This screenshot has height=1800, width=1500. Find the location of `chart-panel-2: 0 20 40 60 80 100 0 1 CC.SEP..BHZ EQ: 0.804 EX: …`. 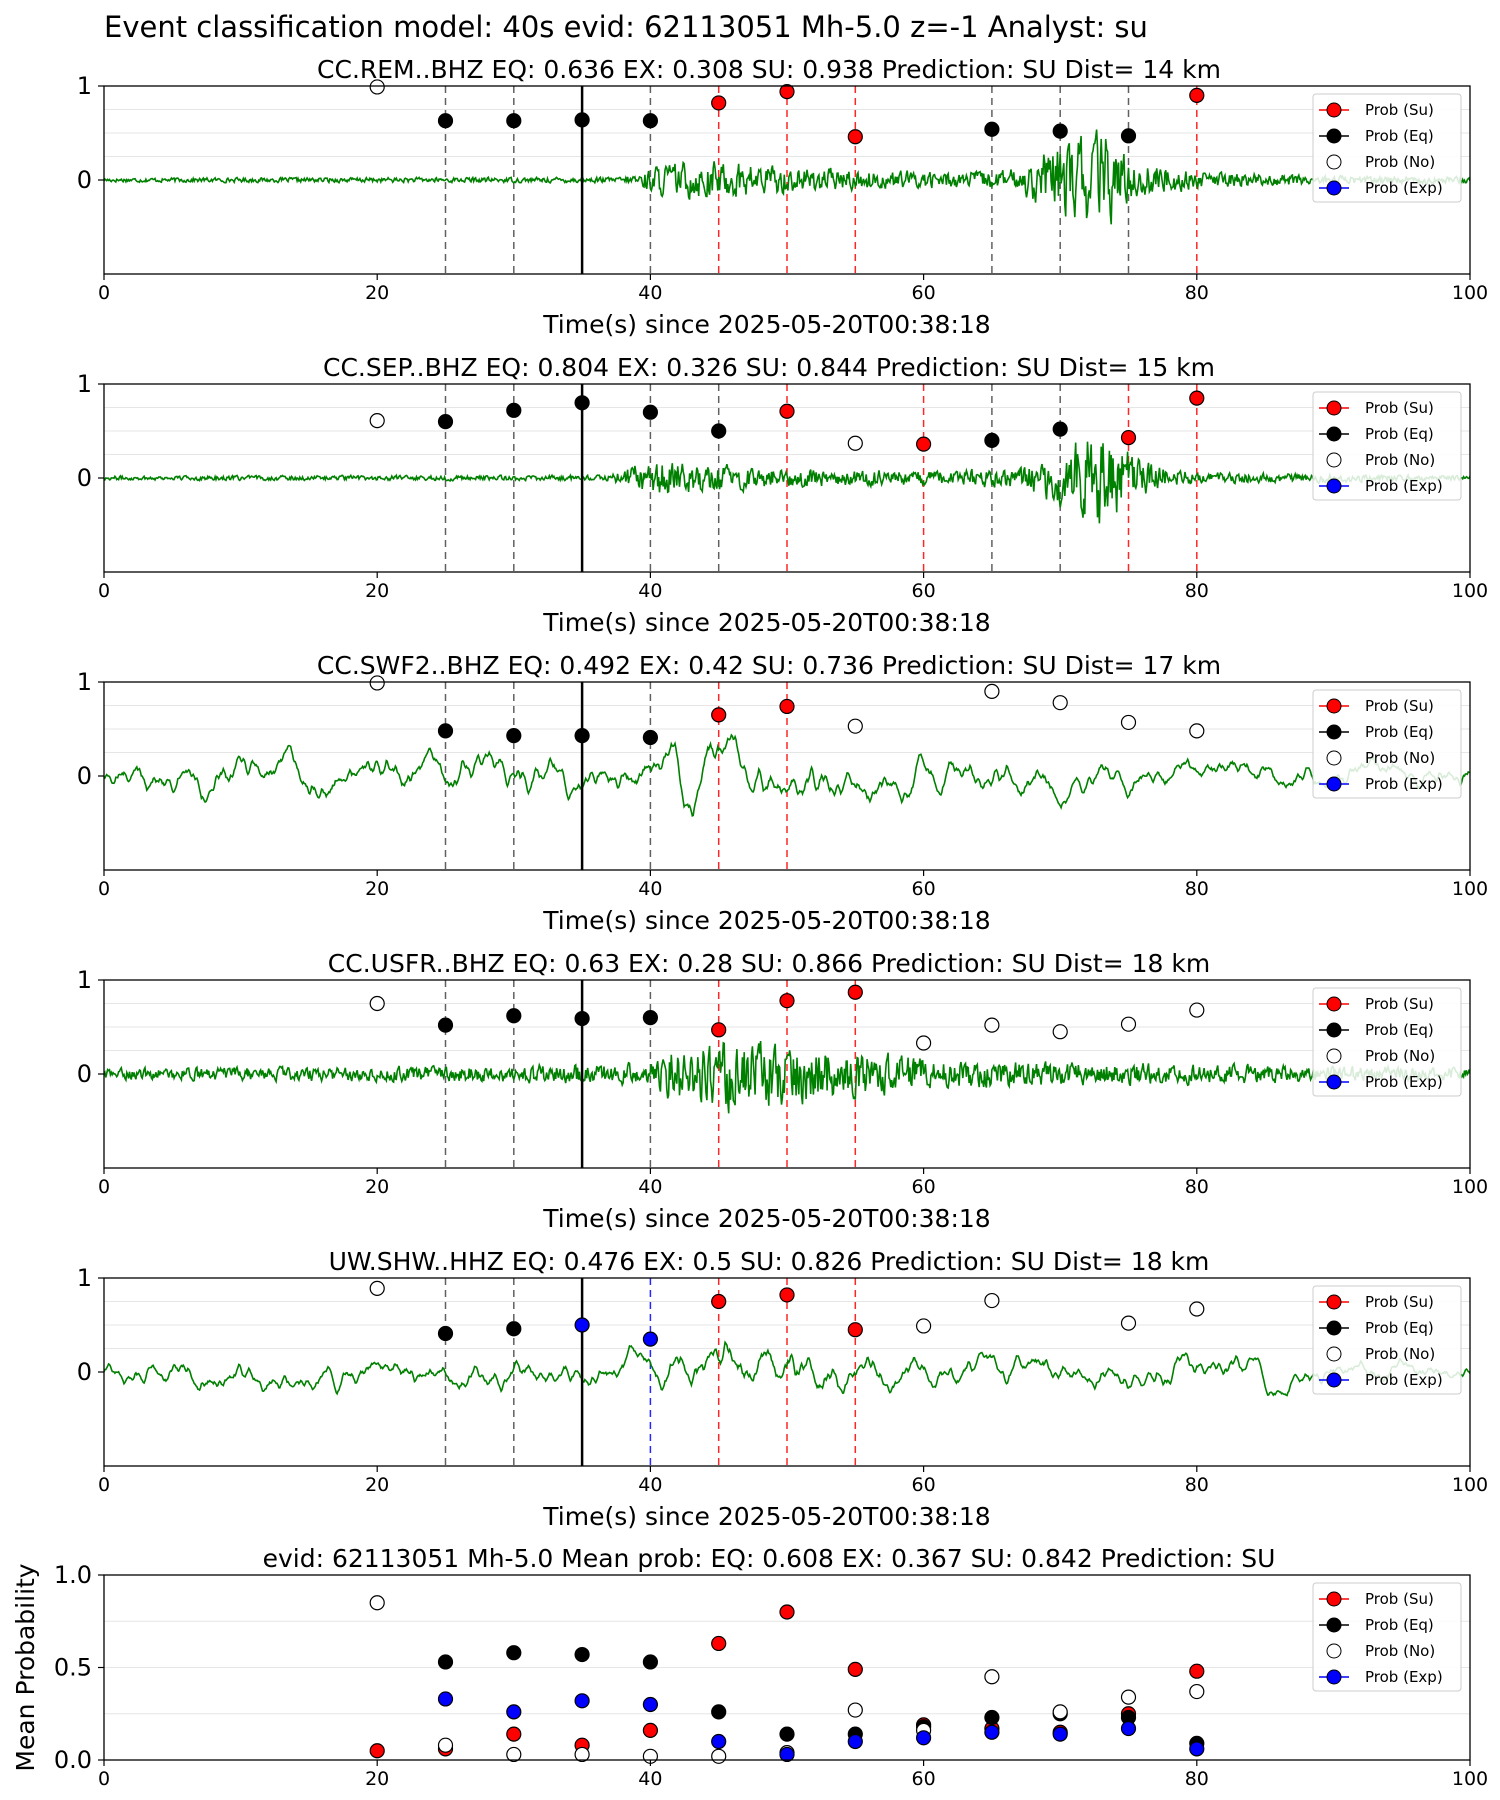

chart-panel-2: 0 20 40 60 80 100 0 1 CC.SEP..BHZ EQ: 0.804 EX: … is located at coordinates (782, 495).